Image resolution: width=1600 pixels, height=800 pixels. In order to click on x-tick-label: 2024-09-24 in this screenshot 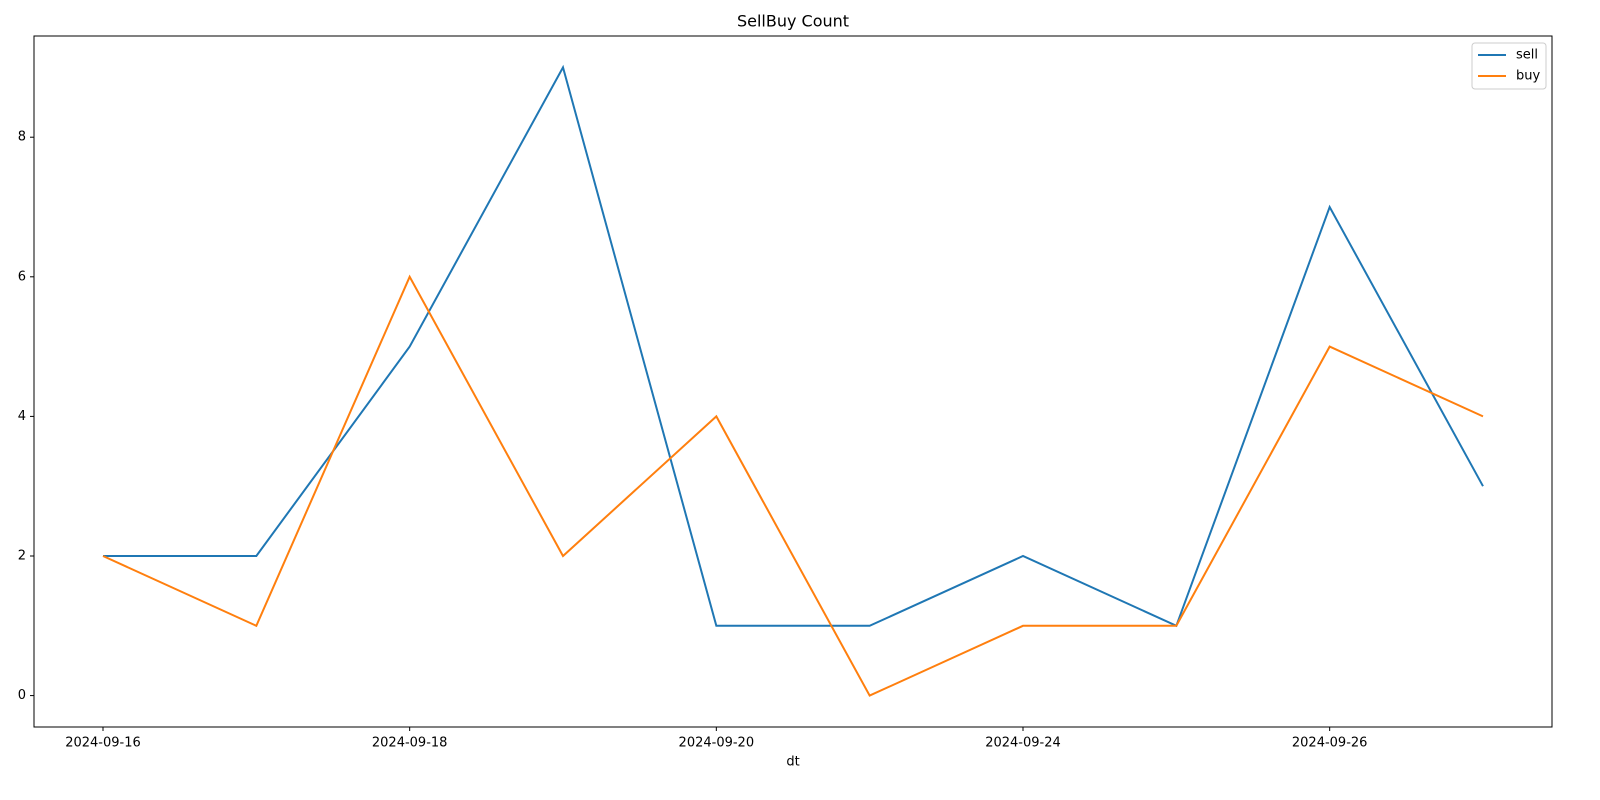, I will do `click(1023, 743)`.